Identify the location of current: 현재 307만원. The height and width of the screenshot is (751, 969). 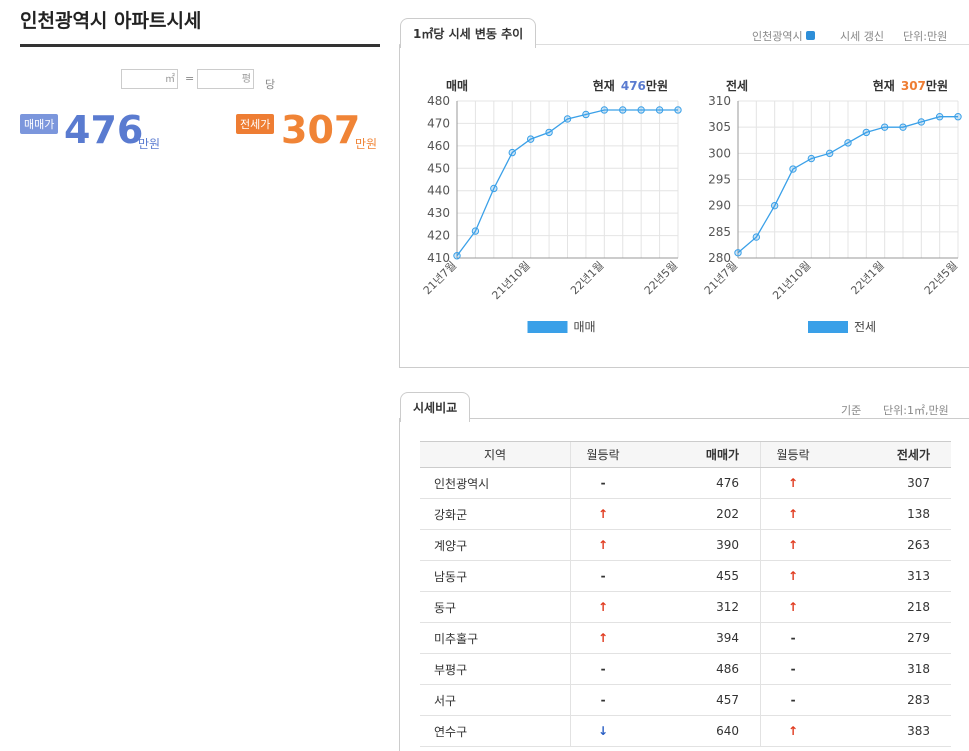
(910, 85).